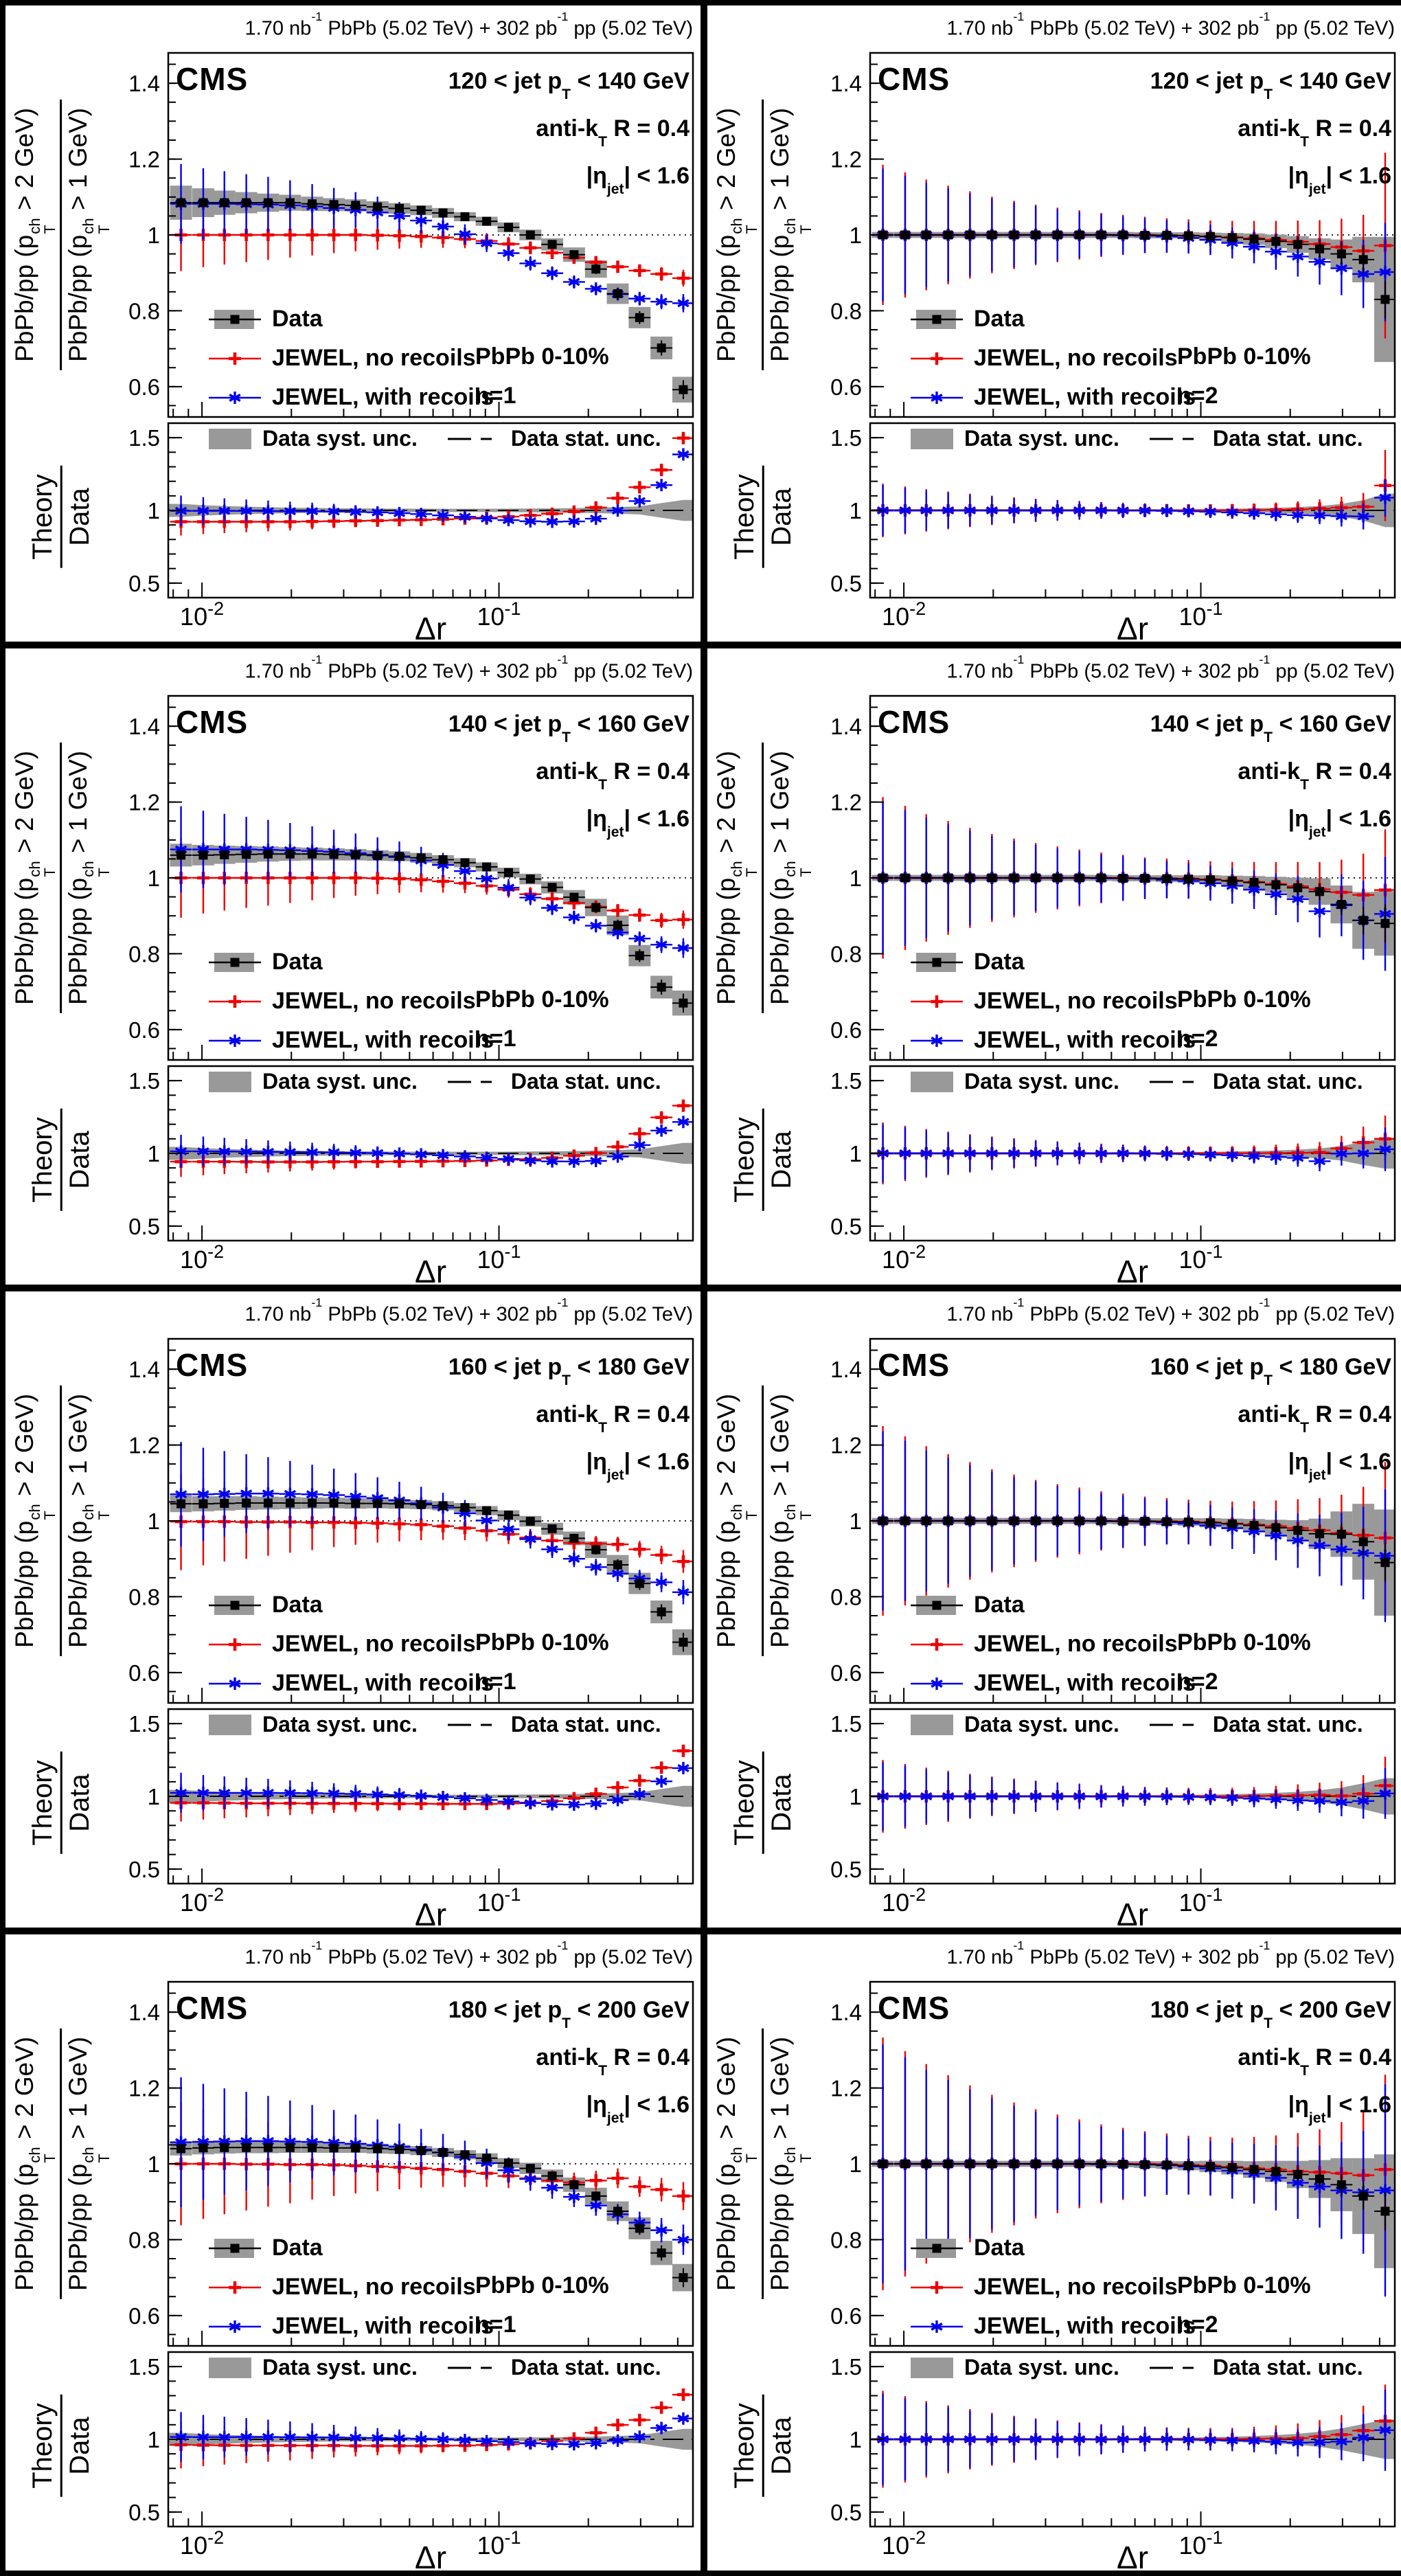 The width and height of the screenshot is (1401, 2576). Describe the element at coordinates (61, 516) in the screenshot. I see `ratio-y-axis-label: Theory Data` at that location.